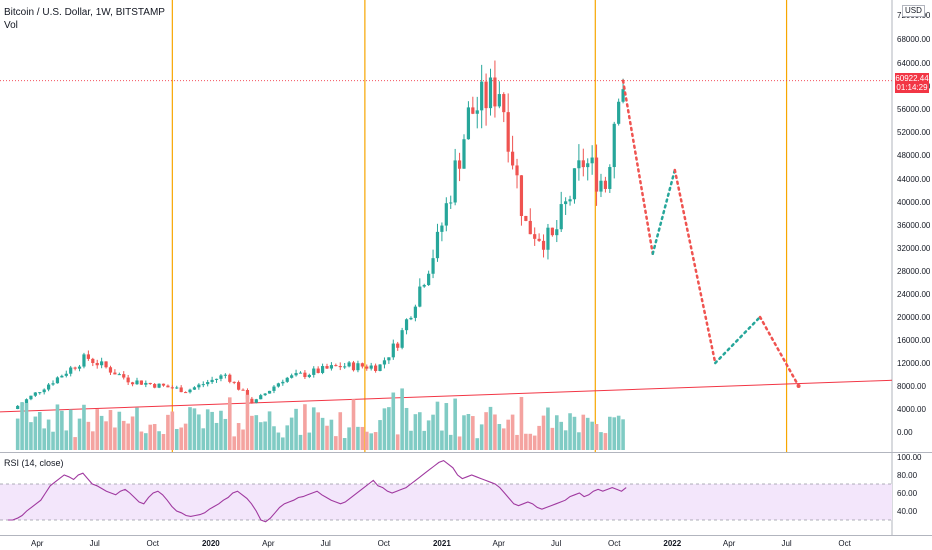  Describe the element at coordinates (914, 271) in the screenshot. I see `y-tick-label: 28000.00` at that location.